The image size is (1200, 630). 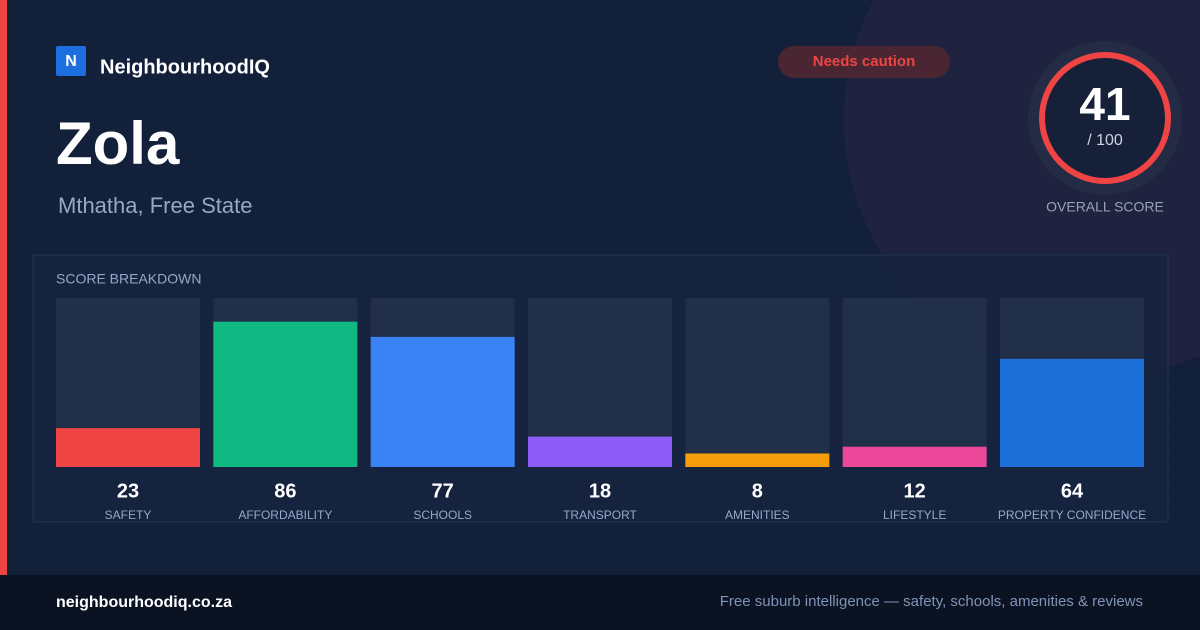 I want to click on badge-text: Needs caution, so click(x=864, y=61).